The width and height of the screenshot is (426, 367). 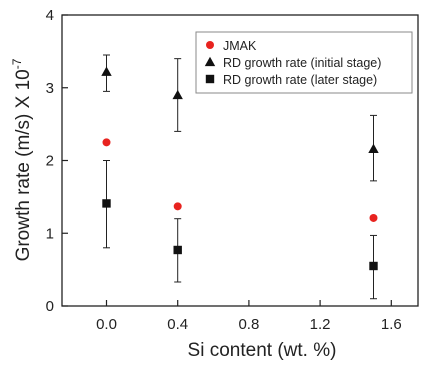 What do you see at coordinates (177, 324) in the screenshot?
I see `x-tick-label: 0.4` at bounding box center [177, 324].